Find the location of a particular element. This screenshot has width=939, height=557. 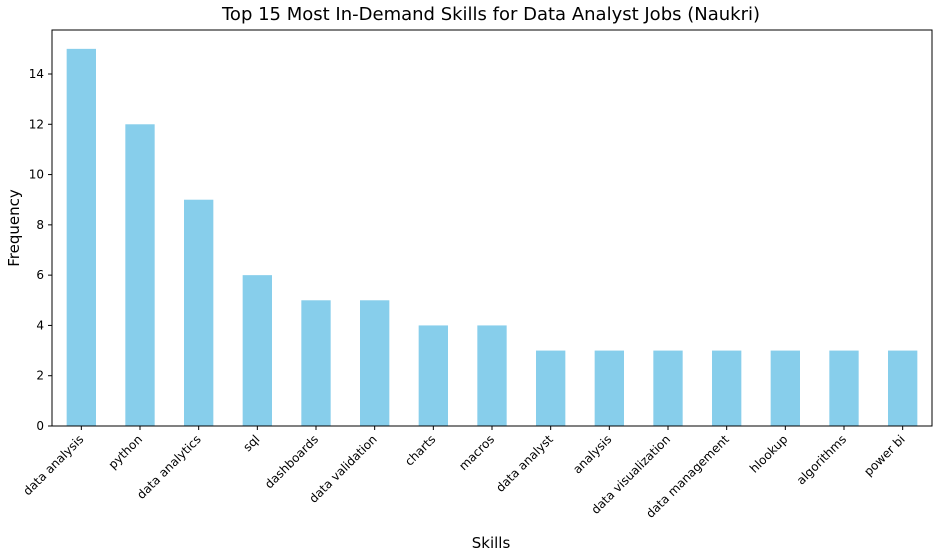

bar-data-validation is located at coordinates (375, 363).